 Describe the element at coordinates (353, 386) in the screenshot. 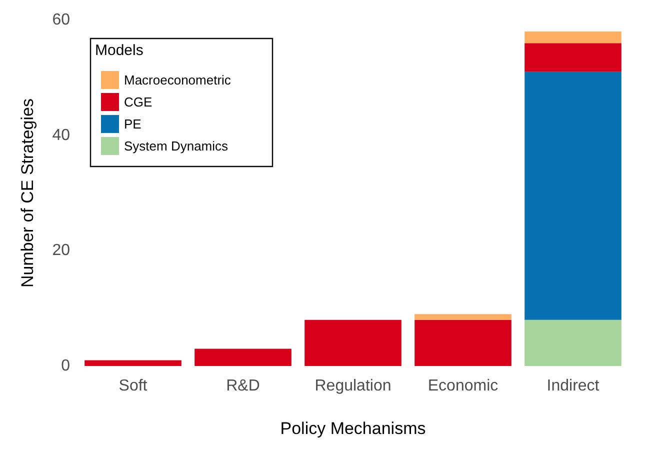

I see `x-tick-label: Regulation` at that location.